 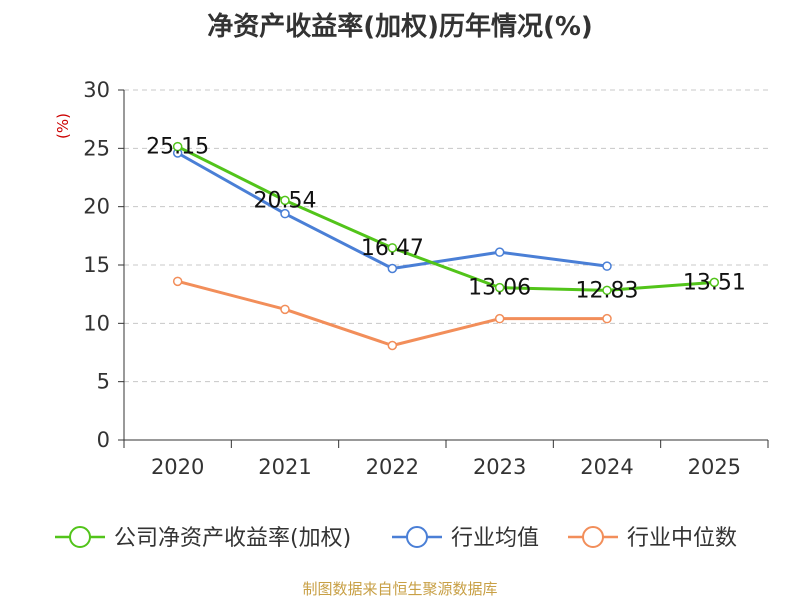 I want to click on data-label: 12.83, so click(x=607, y=290).